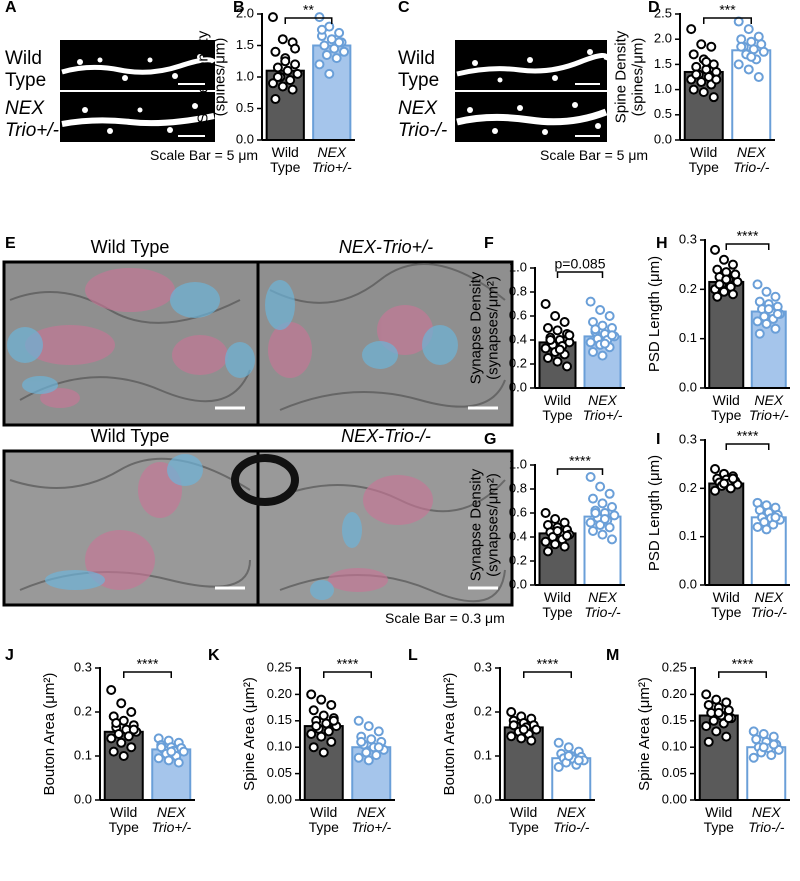 The height and width of the screenshot is (881, 800). Describe the element at coordinates (594, 155) in the screenshot. I see `scale-bar-label: Scale Bar = 5 μm` at that location.